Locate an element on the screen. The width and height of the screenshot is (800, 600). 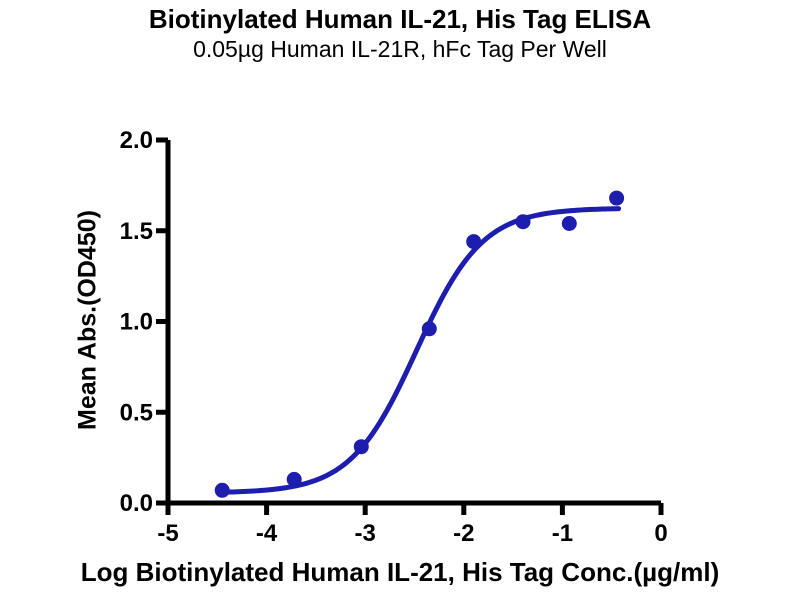
y-tick-label: 0.5 is located at coordinates (136, 412).